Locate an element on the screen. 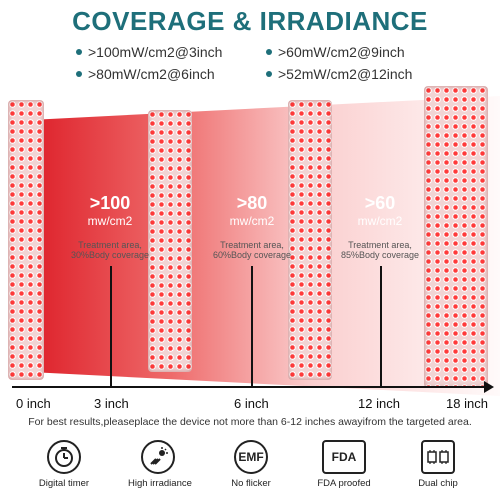 The height and width of the screenshot is (500, 500). distance-label: 18 inch is located at coordinates (467, 403).